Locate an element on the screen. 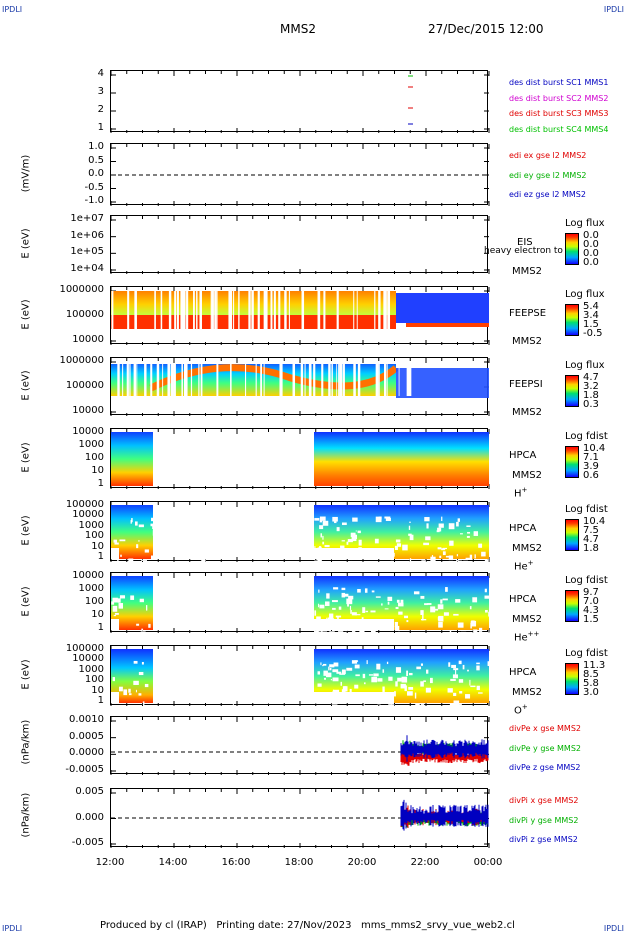 This screenshot has height=934, width=630. spectrogram-block is located at coordinates (401, 459).